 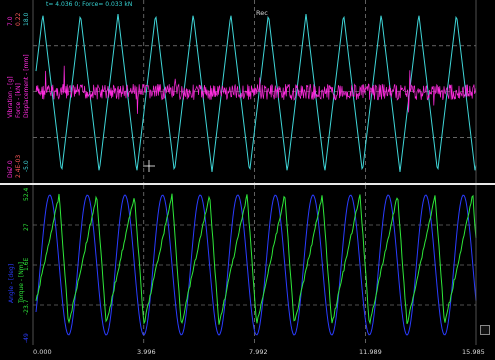 I want to click on x-tick: 15.985, so click(x=473, y=352).